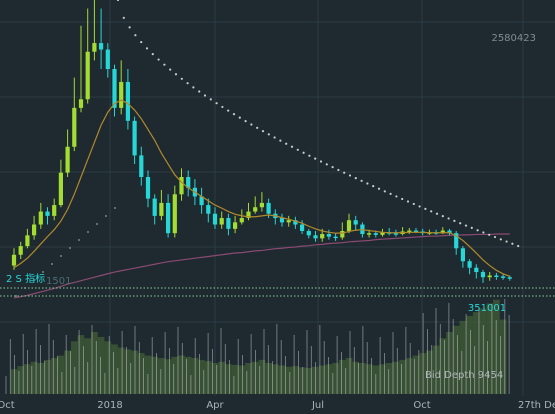 Image resolution: width=555 pixels, height=414 pixels. What do you see at coordinates (317, 405) in the screenshot?
I see `x-tick-label: Jul` at bounding box center [317, 405].